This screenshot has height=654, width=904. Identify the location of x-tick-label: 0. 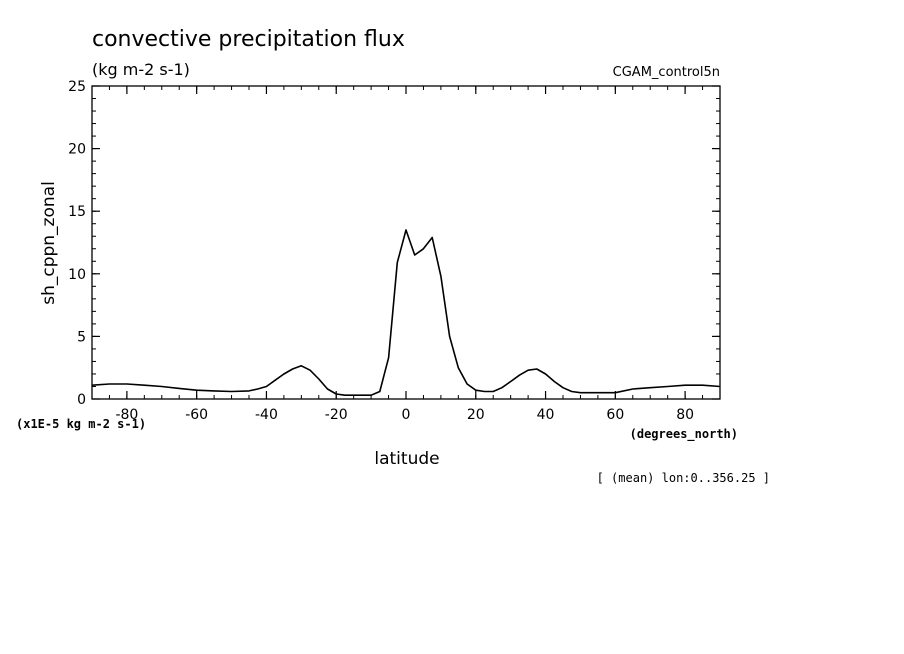
(406, 415).